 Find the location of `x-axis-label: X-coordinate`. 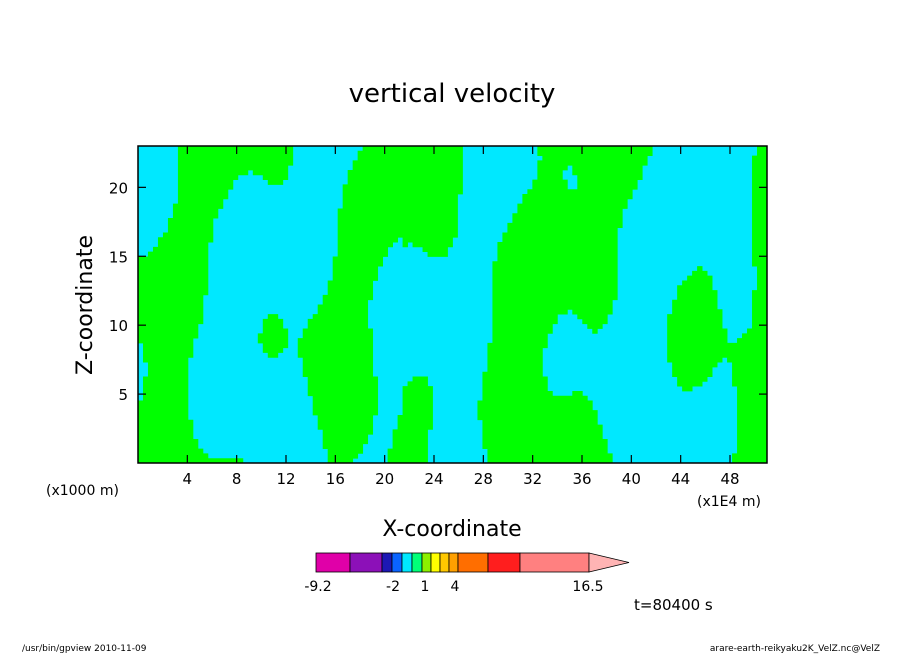

x-axis-label: X-coordinate is located at coordinates (451, 529).